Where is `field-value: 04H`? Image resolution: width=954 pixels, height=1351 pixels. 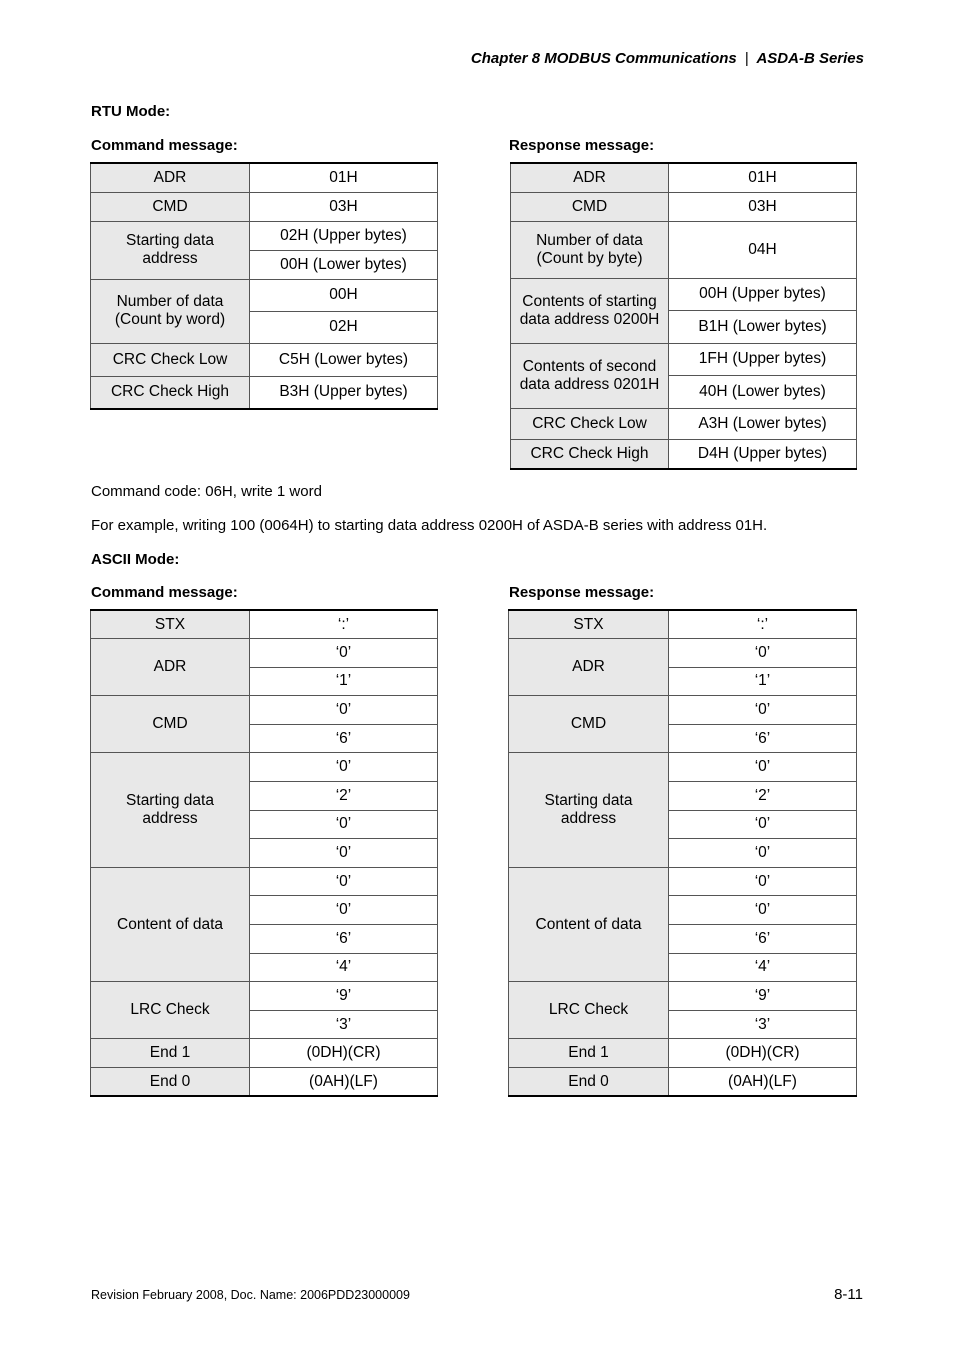 field-value: 04H is located at coordinates (762, 249).